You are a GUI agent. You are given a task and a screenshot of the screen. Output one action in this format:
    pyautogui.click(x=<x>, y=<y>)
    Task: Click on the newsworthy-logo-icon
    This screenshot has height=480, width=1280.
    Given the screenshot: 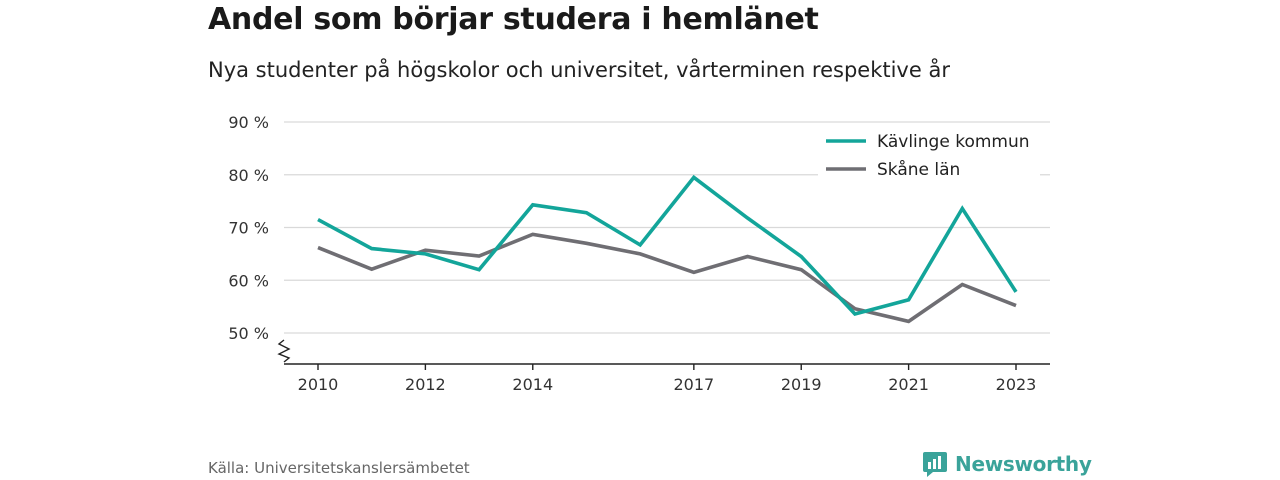 What is the action you would take?
    pyautogui.click(x=935, y=464)
    